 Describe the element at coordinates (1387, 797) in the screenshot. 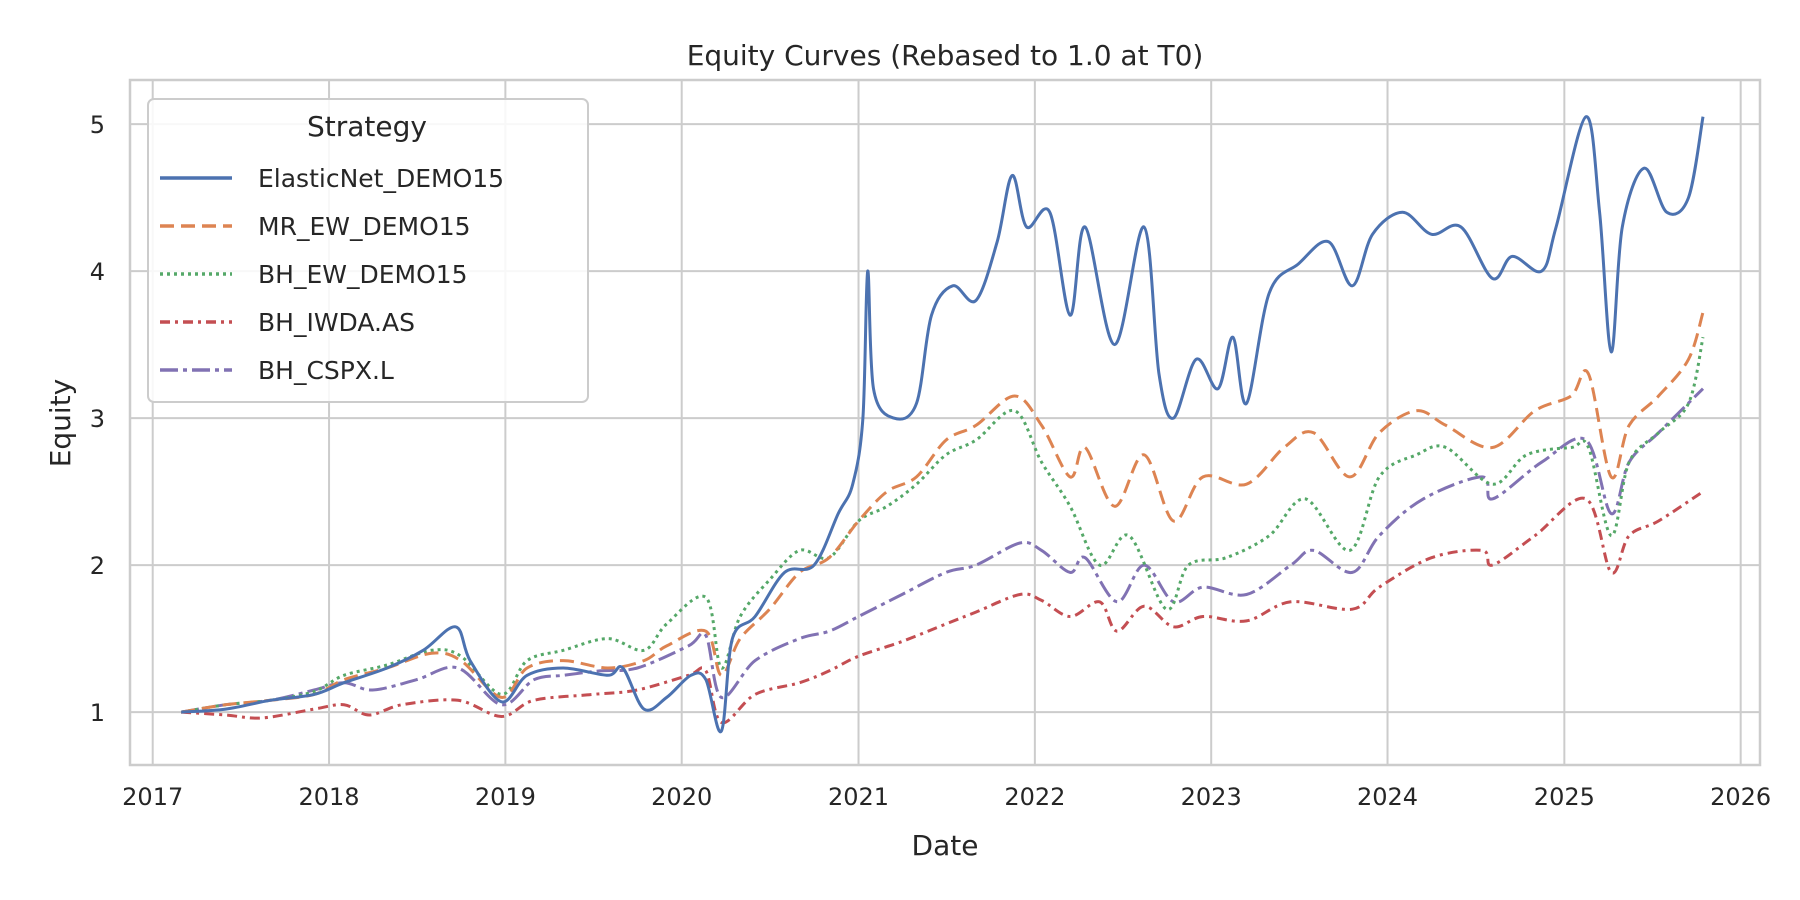

I see `x-tick-label: 2024` at that location.